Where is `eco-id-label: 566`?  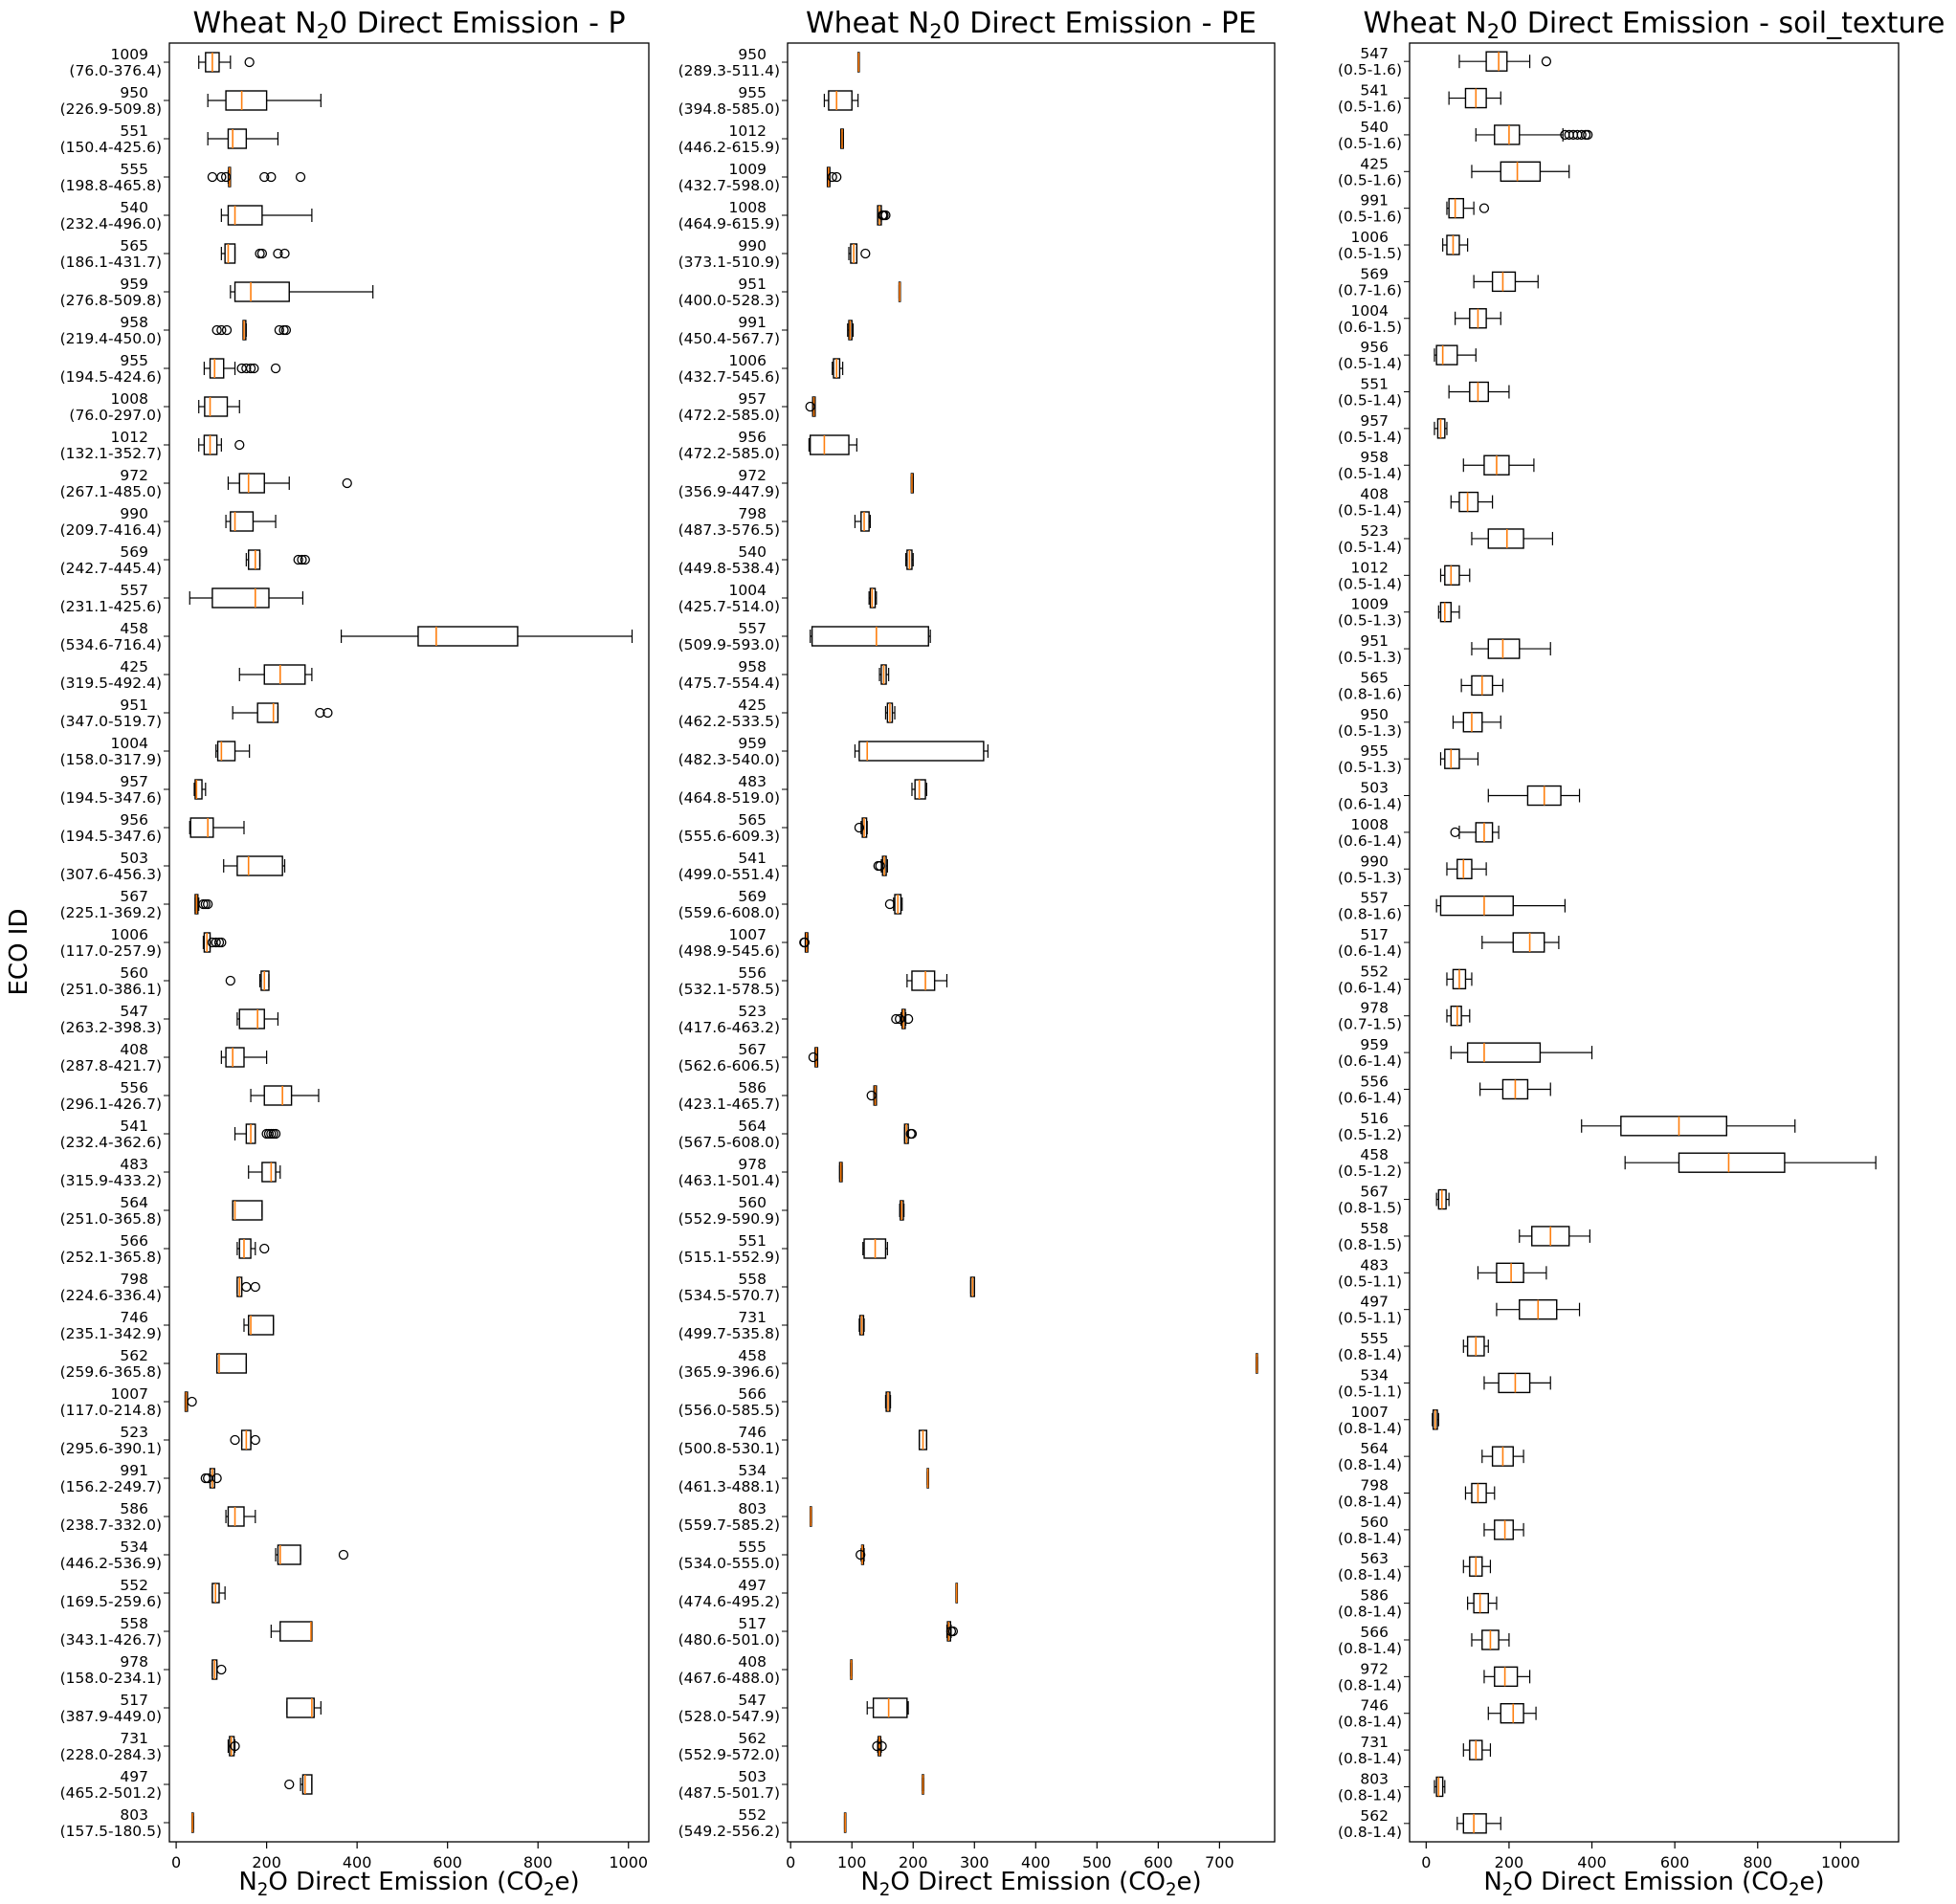
eco-id-label: 566 is located at coordinates (1374, 1632).